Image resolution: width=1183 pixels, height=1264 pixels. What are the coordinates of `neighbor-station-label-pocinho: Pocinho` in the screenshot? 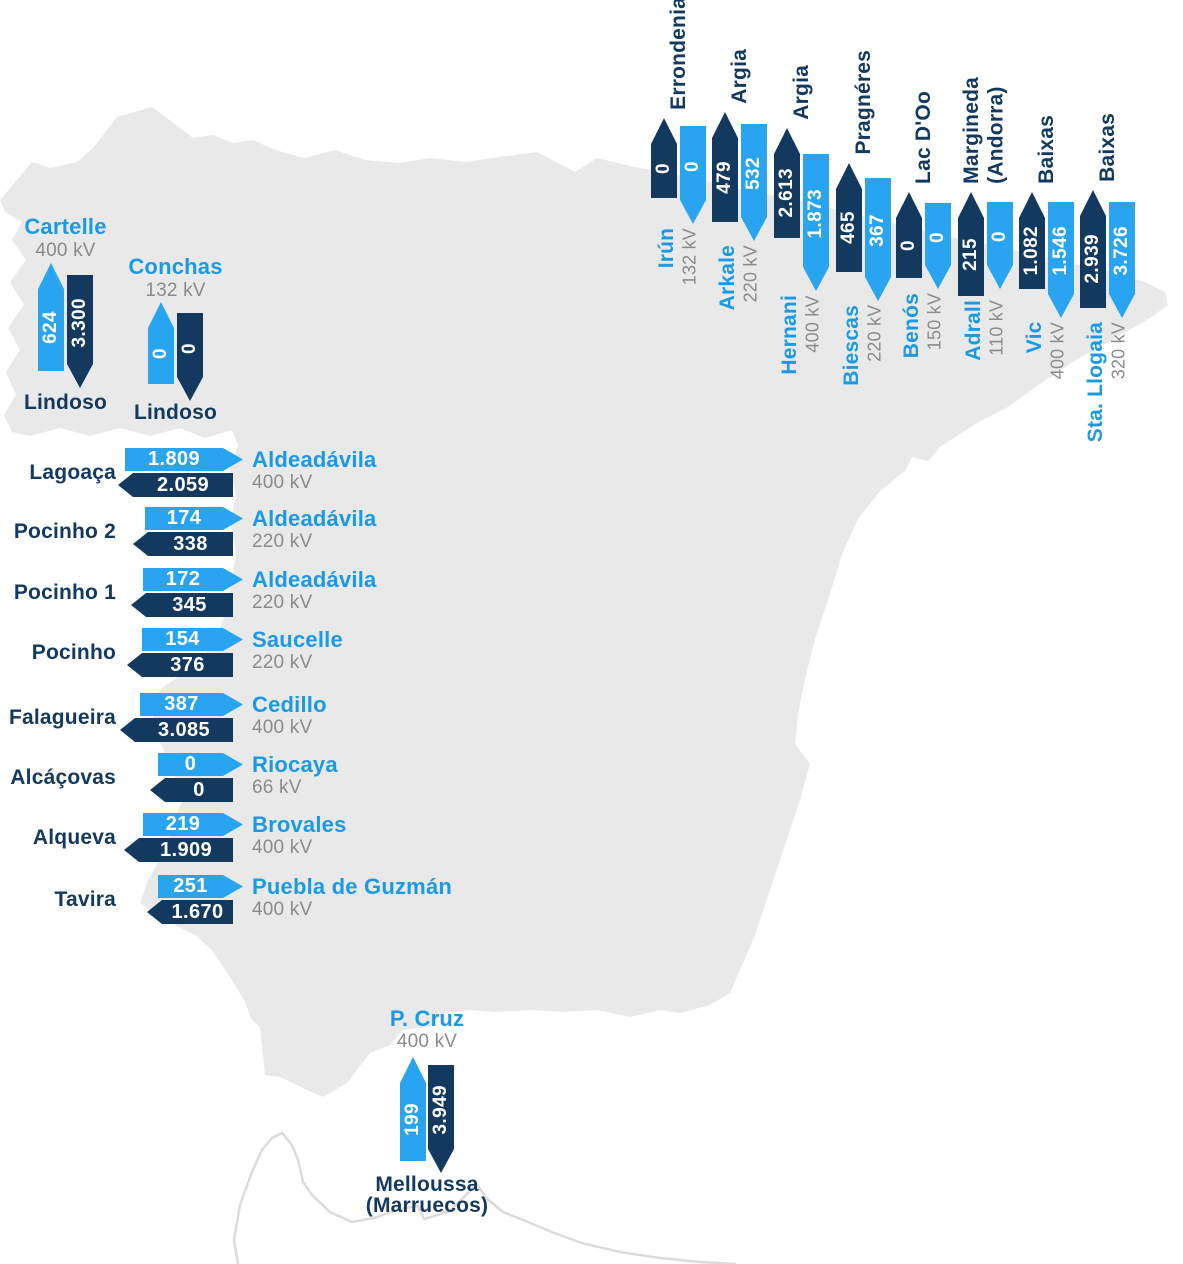 It's located at (73, 652).